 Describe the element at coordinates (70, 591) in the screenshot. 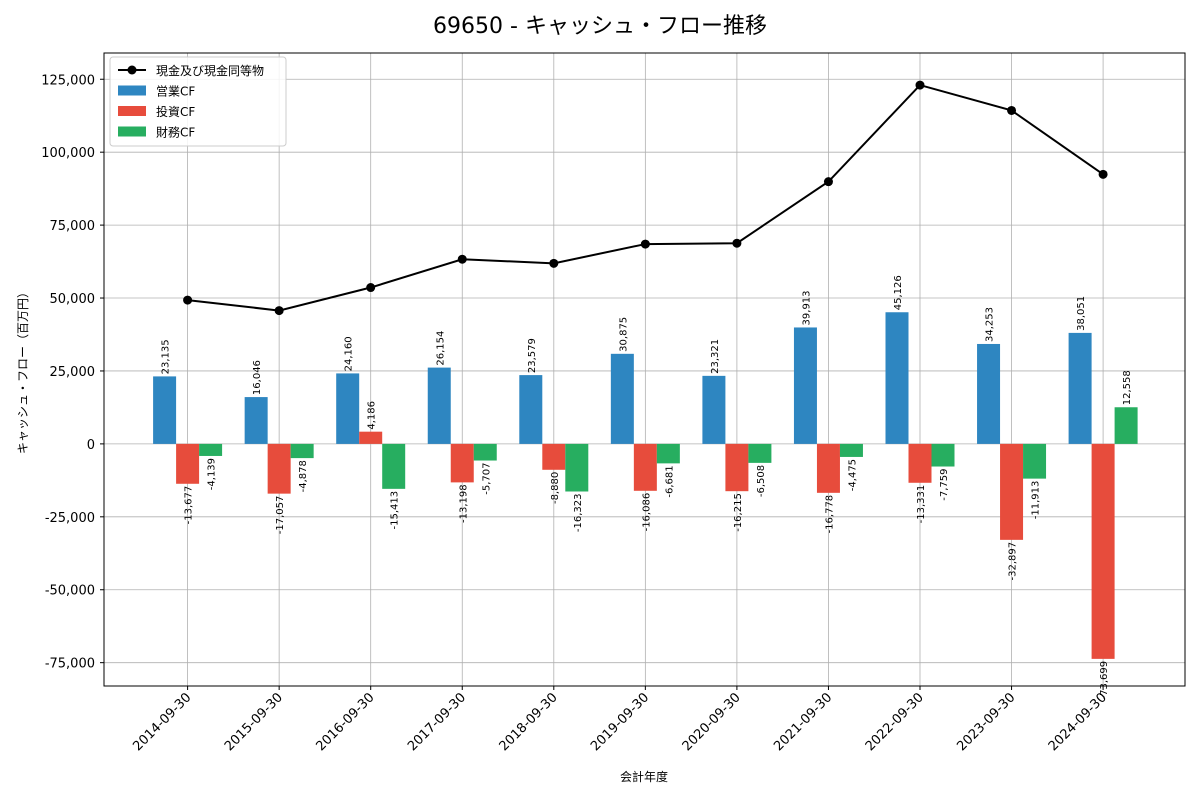

I see `y-tick-label: -50,000` at that location.